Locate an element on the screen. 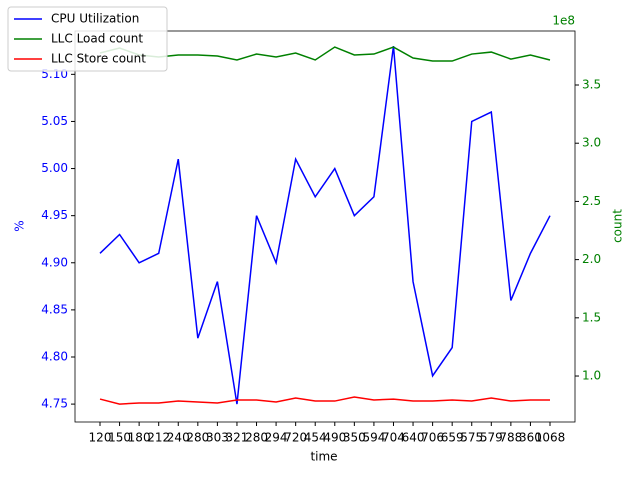 This screenshot has height=484, width=640. y-tick-label: 4.90 is located at coordinates (54, 262).